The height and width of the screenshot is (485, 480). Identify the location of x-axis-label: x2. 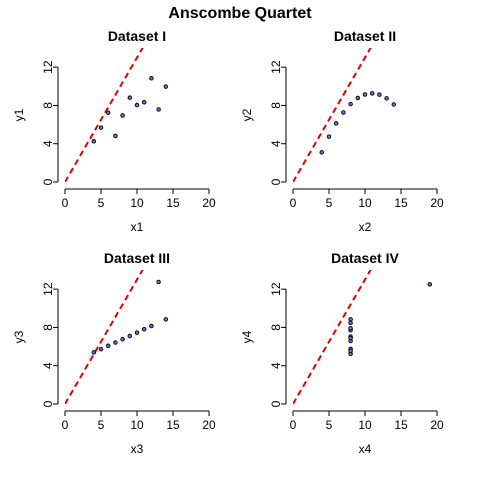
(365, 227).